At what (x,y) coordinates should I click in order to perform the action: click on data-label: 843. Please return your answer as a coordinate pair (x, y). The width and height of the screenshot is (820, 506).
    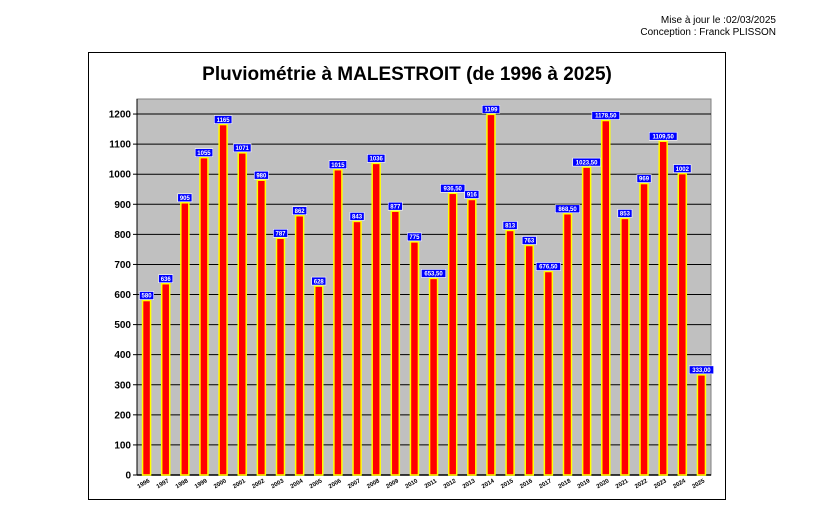
    Looking at the image, I should click on (357, 218).